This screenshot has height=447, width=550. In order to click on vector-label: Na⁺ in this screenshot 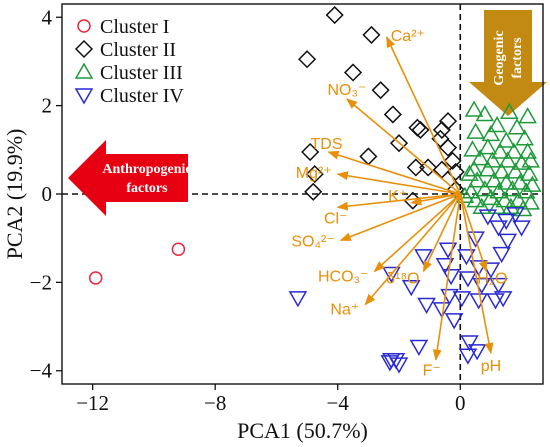, I will do `click(344, 309)`.